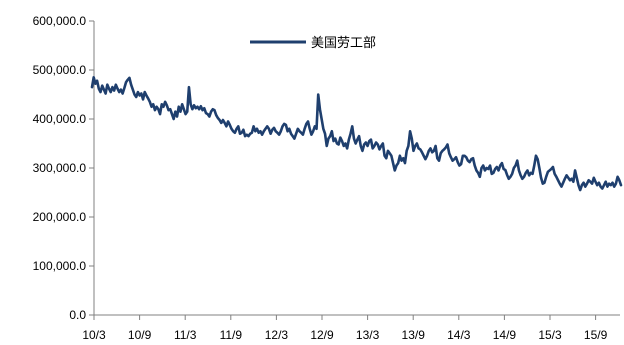  Describe the element at coordinates (94, 335) in the screenshot. I see `x-tick-label: 10/3` at that location.